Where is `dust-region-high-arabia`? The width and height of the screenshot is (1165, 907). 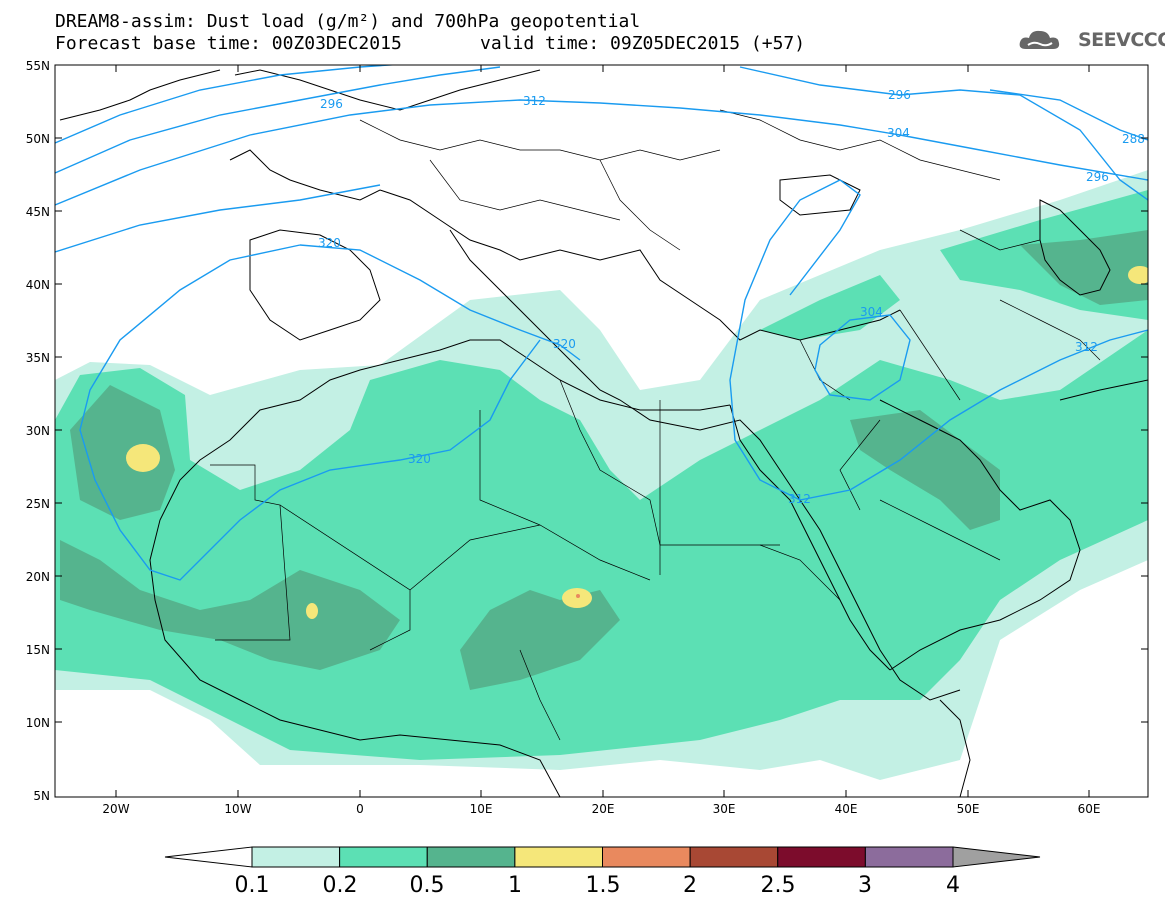
dust-region-high-arabia is located at coordinates (925, 470).